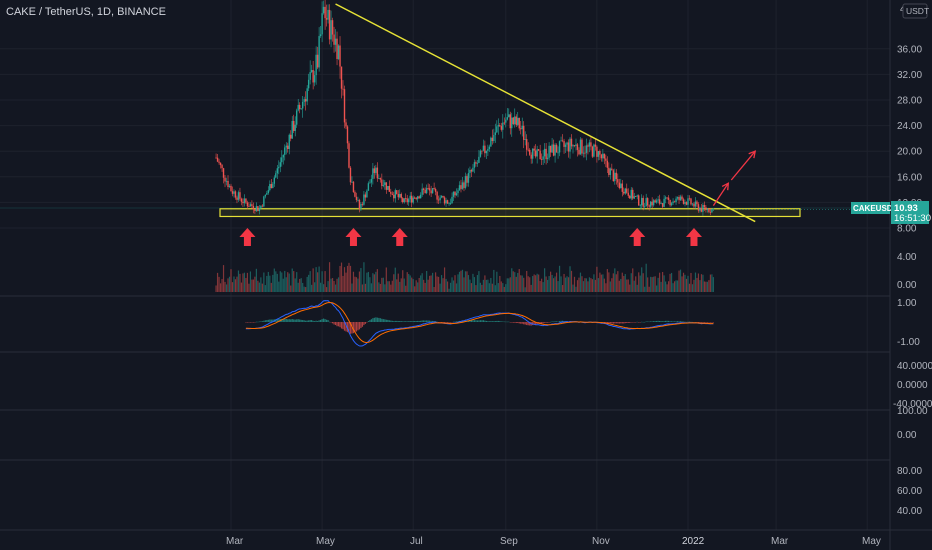 This screenshot has width=932, height=550. I want to click on macd-axis: 1.00 -1.00, so click(908, 323).